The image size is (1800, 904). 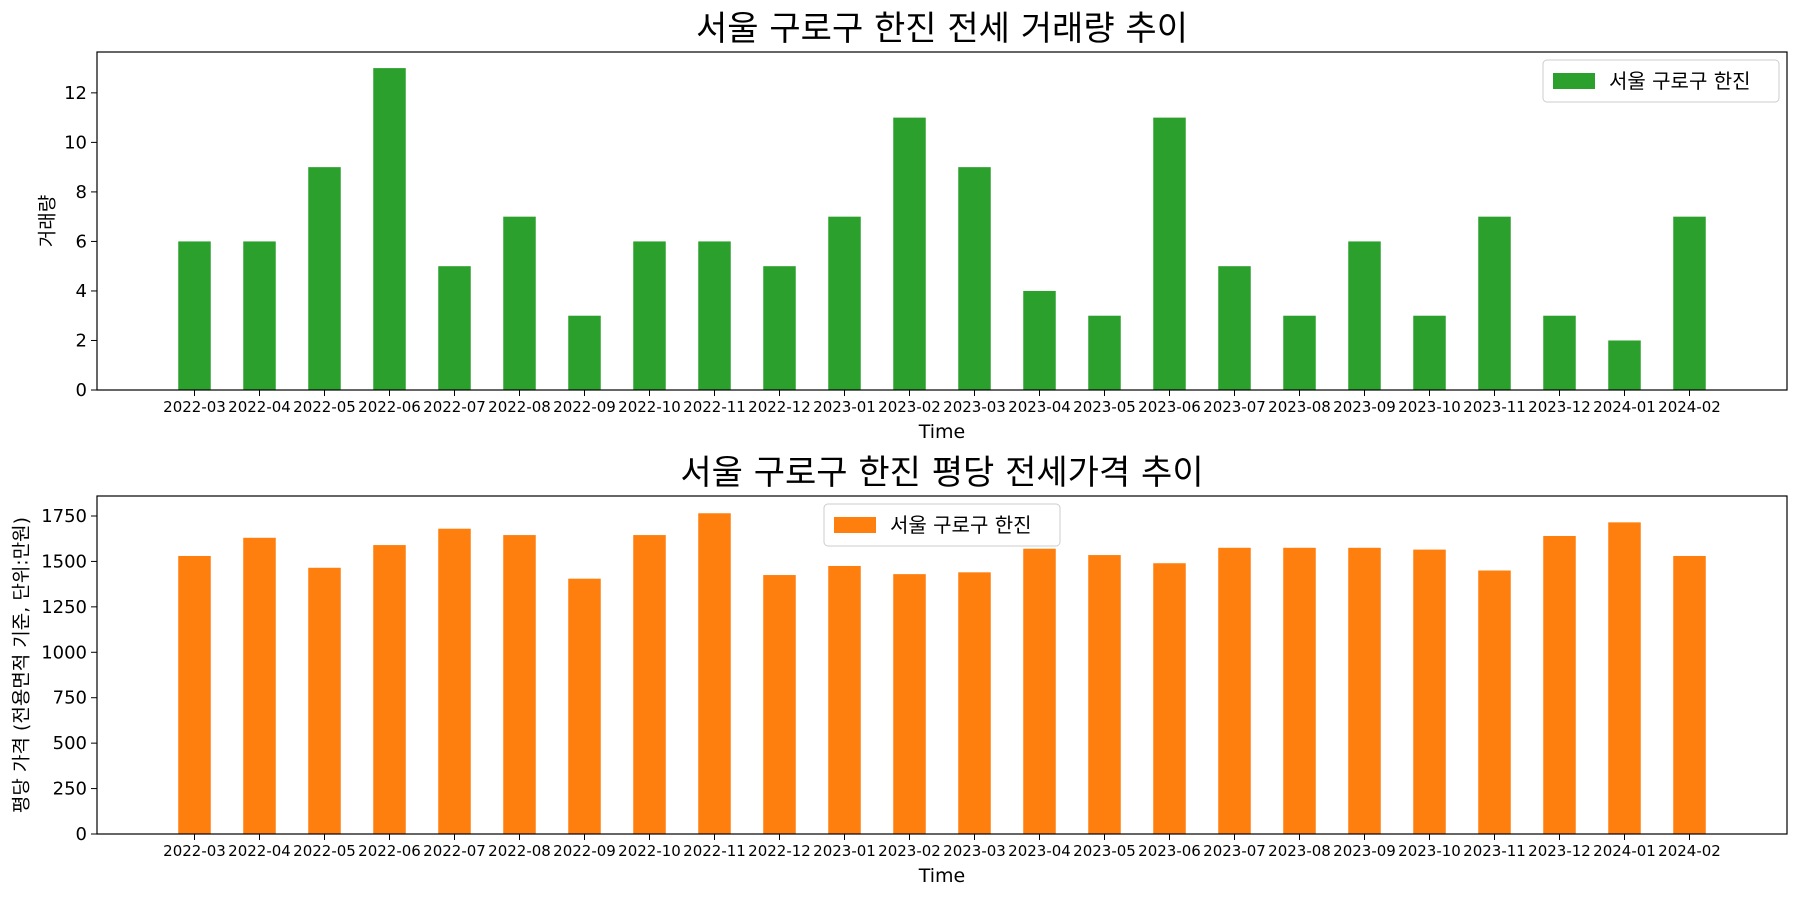 What do you see at coordinates (81, 340) in the screenshot?
I see `y-tick-label: 2` at bounding box center [81, 340].